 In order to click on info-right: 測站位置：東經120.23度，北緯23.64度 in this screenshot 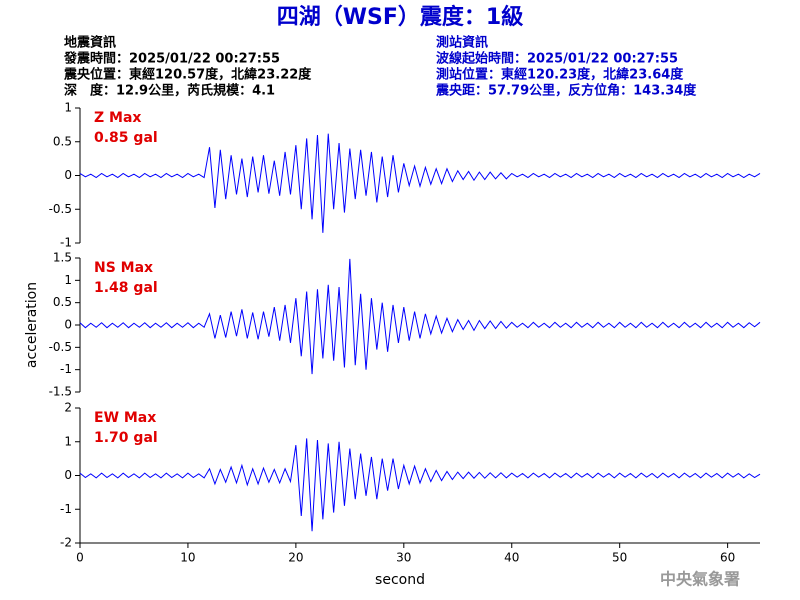, I will do `click(560, 75)`.